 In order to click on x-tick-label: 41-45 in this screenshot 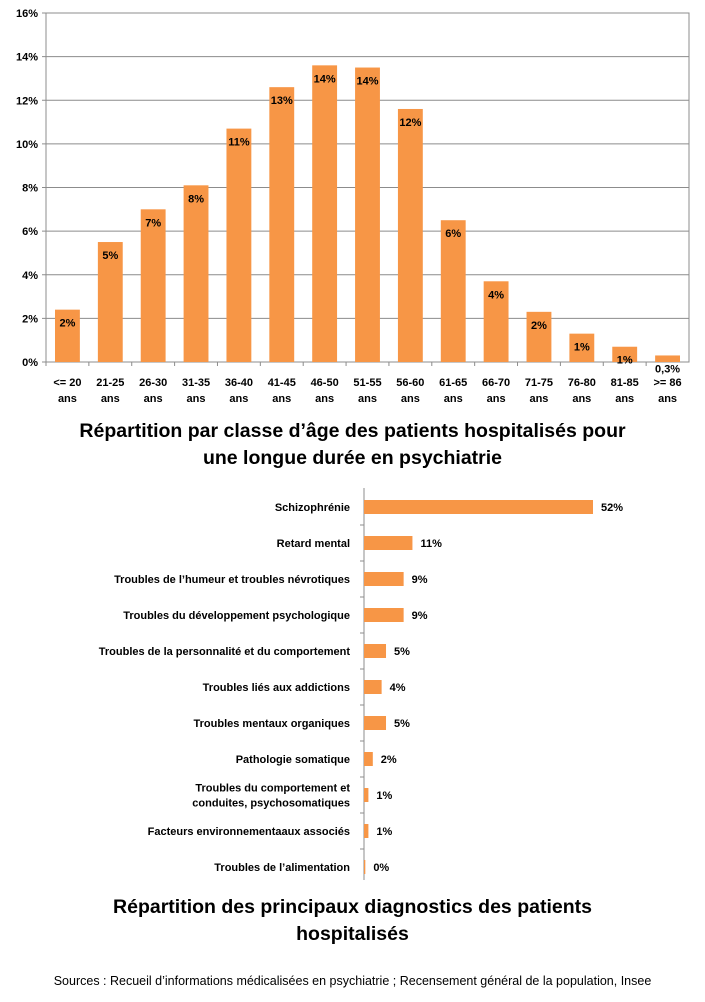, I will do `click(282, 383)`.